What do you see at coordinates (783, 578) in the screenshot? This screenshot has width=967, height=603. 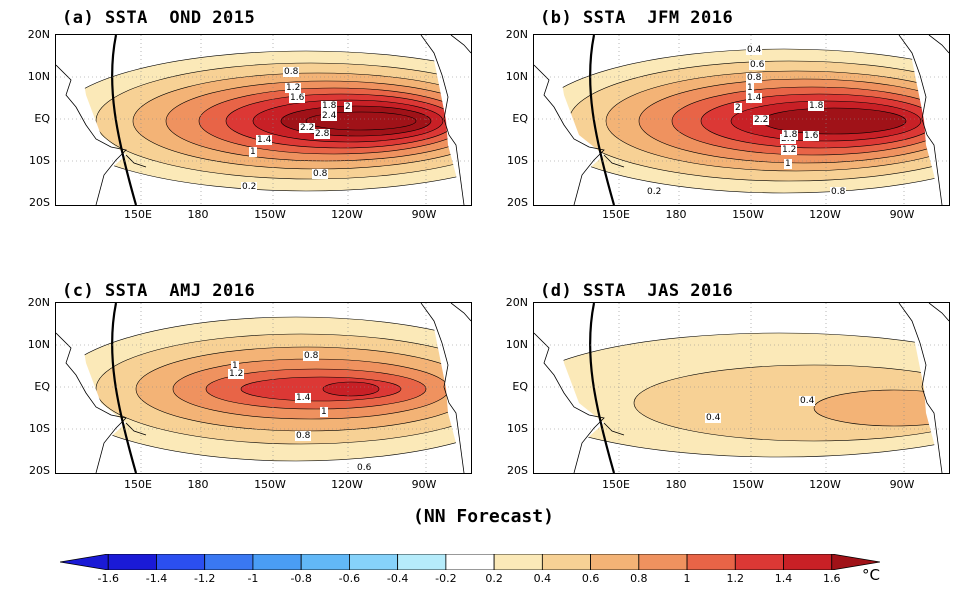 I see `colorbar-tick-label: 1.4` at bounding box center [783, 578].